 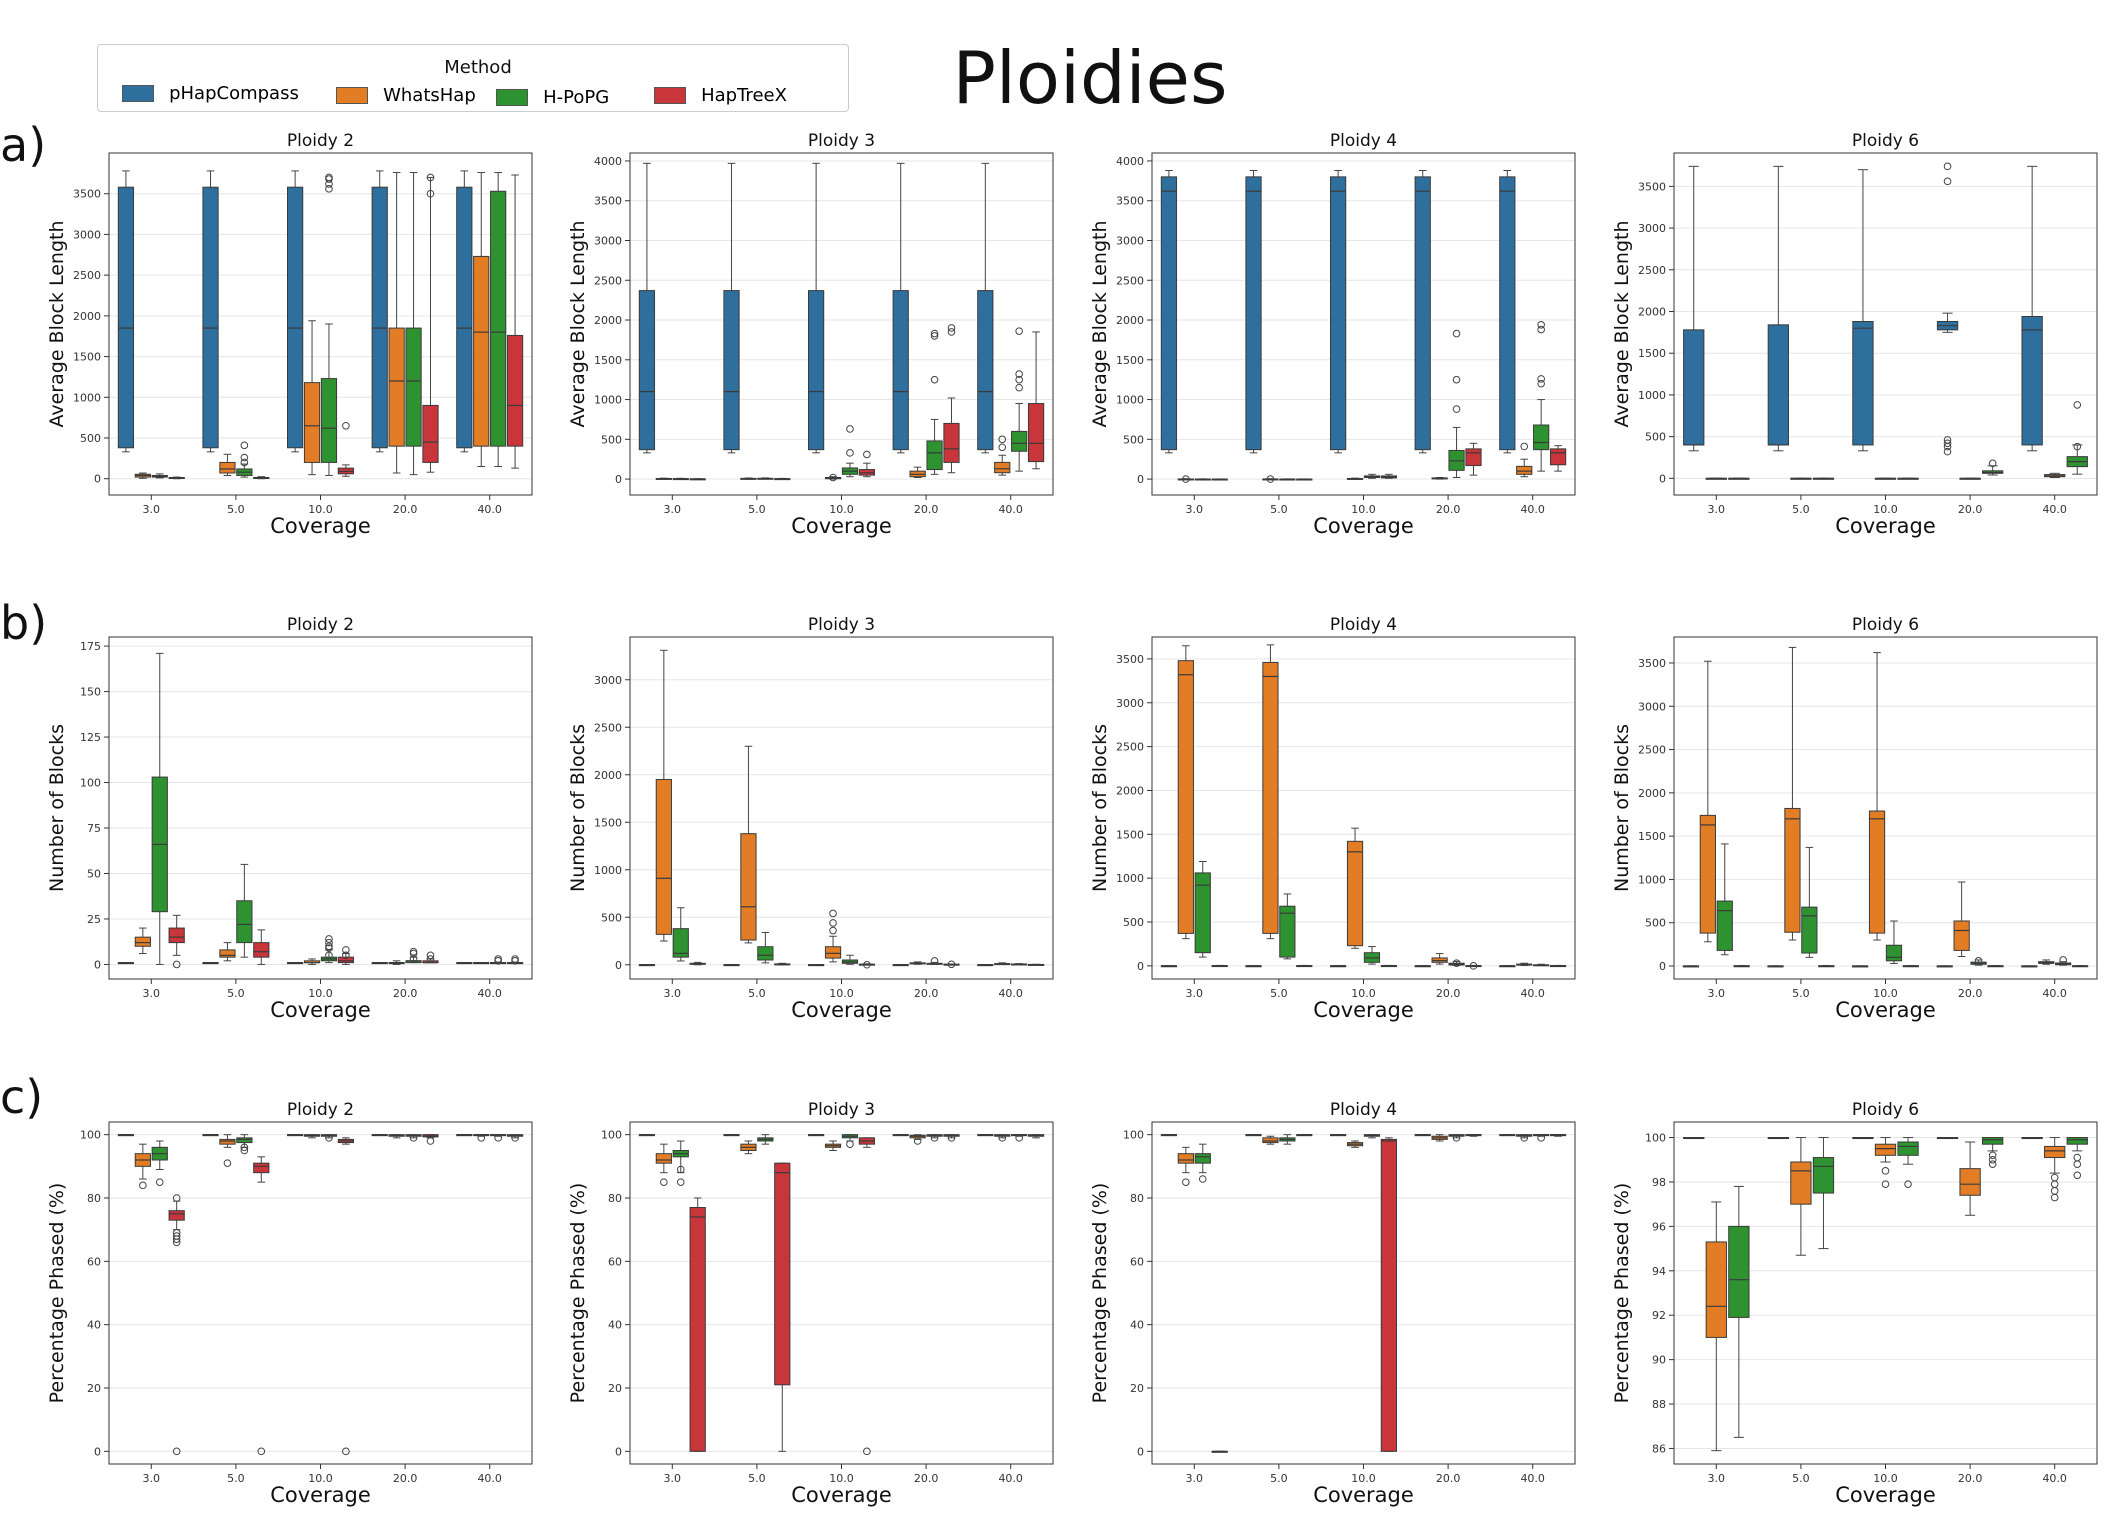 I want to click on panel-title: Ploidy 3, so click(x=841, y=1110).